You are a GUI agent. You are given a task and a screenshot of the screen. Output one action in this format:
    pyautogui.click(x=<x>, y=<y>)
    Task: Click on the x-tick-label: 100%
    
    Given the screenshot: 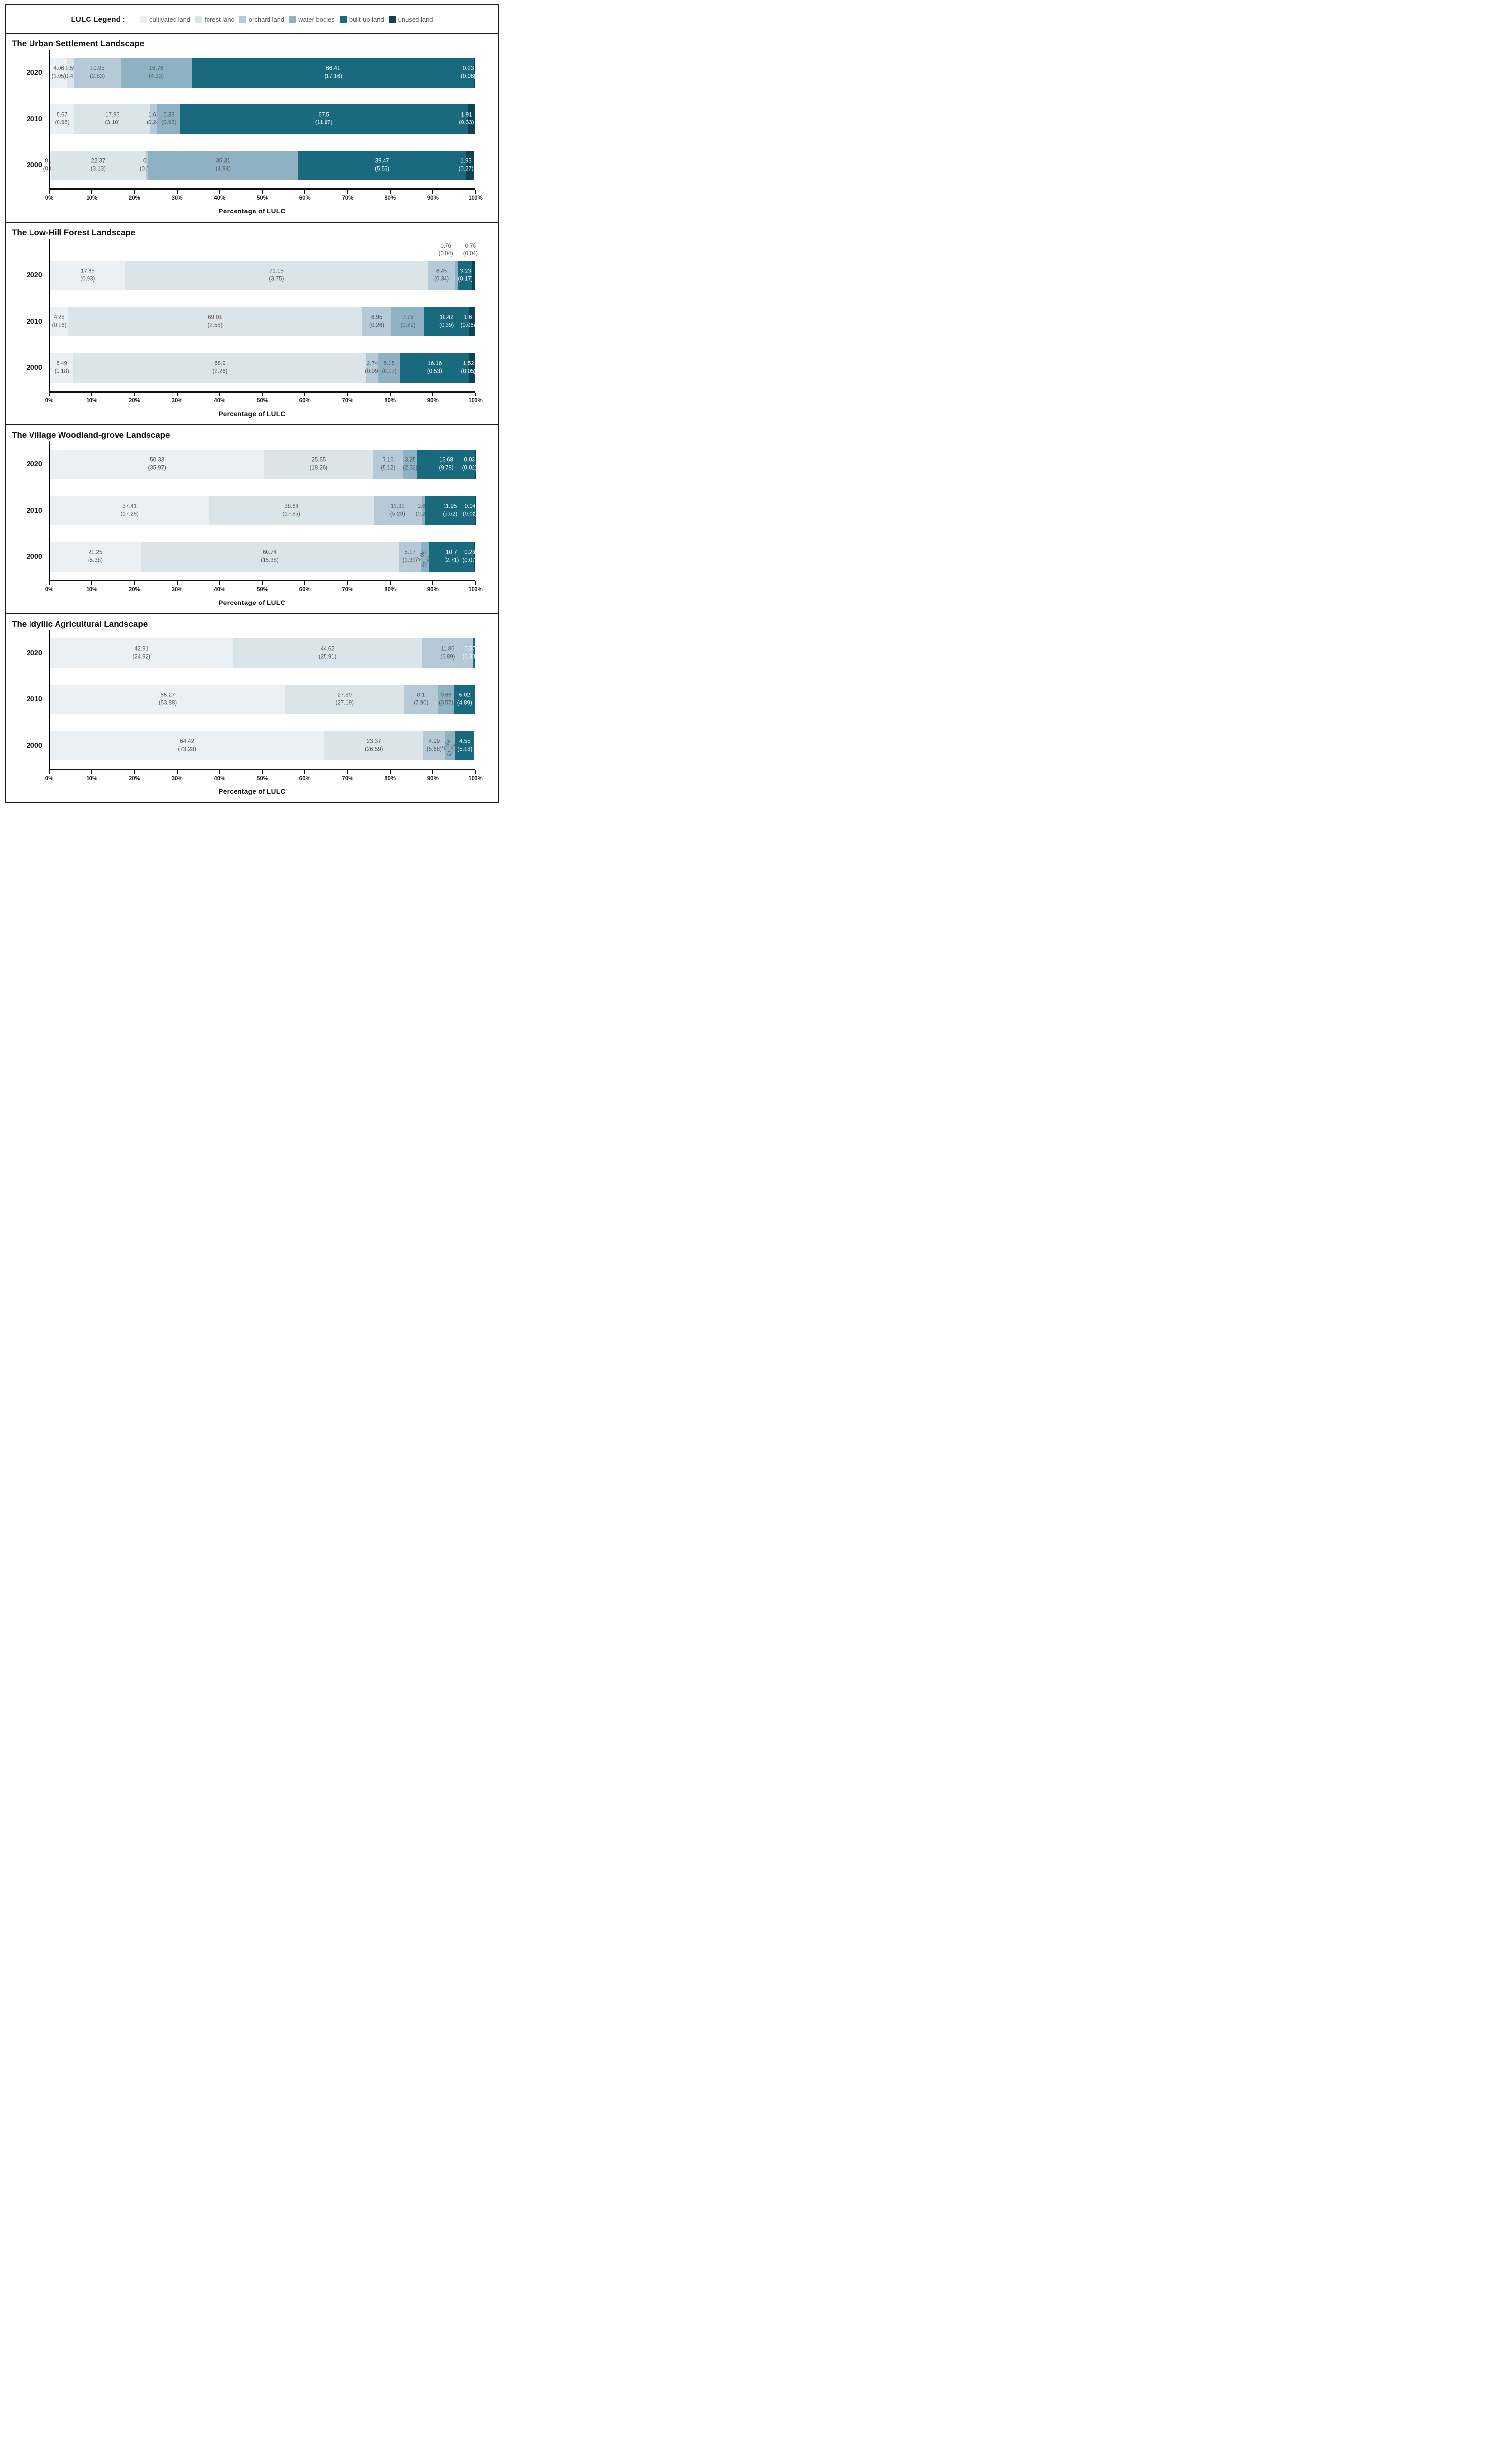 What is the action you would take?
    pyautogui.click(x=475, y=779)
    